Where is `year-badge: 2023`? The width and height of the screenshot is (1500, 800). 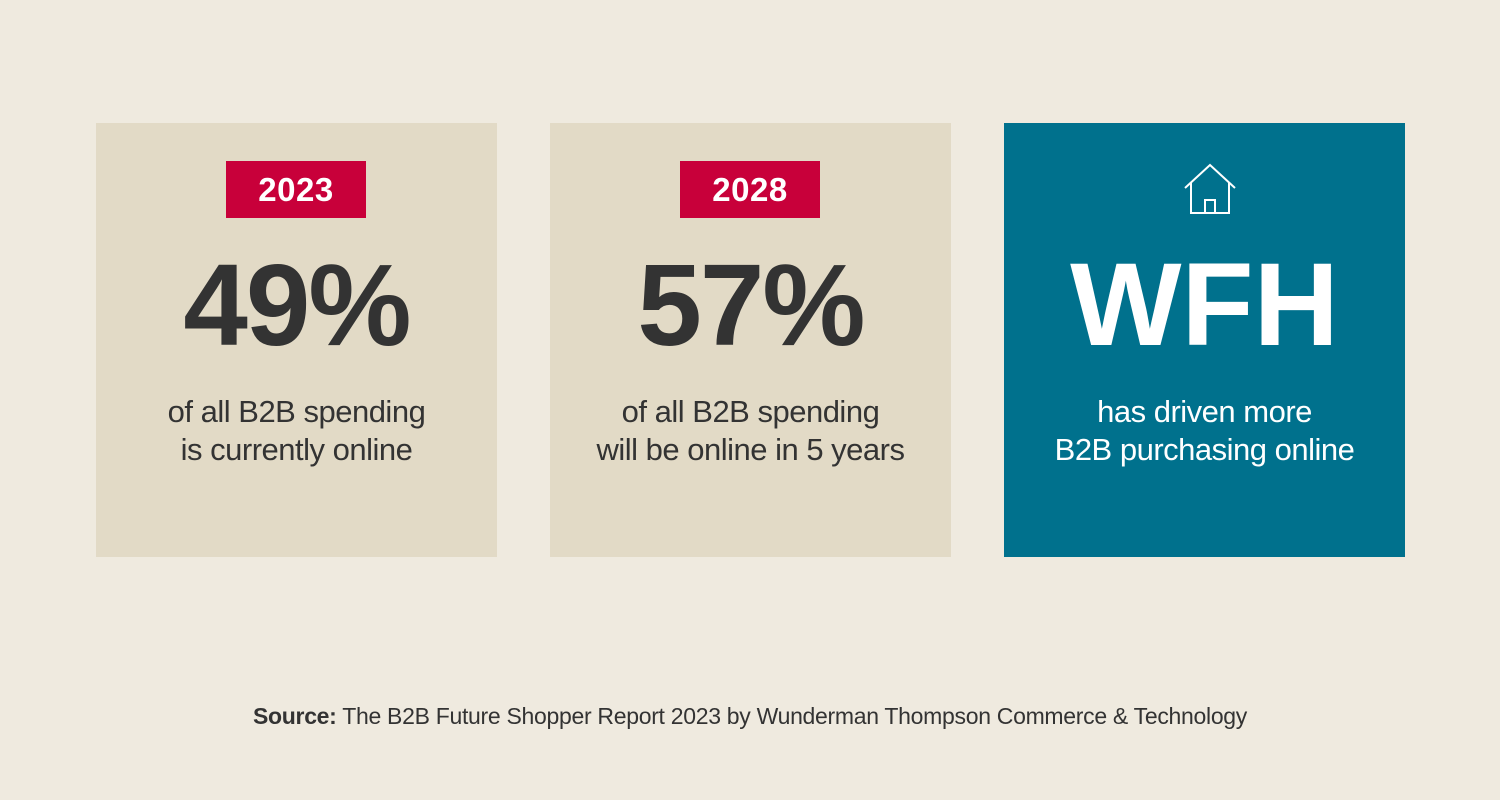 year-badge: 2023 is located at coordinates (296, 189).